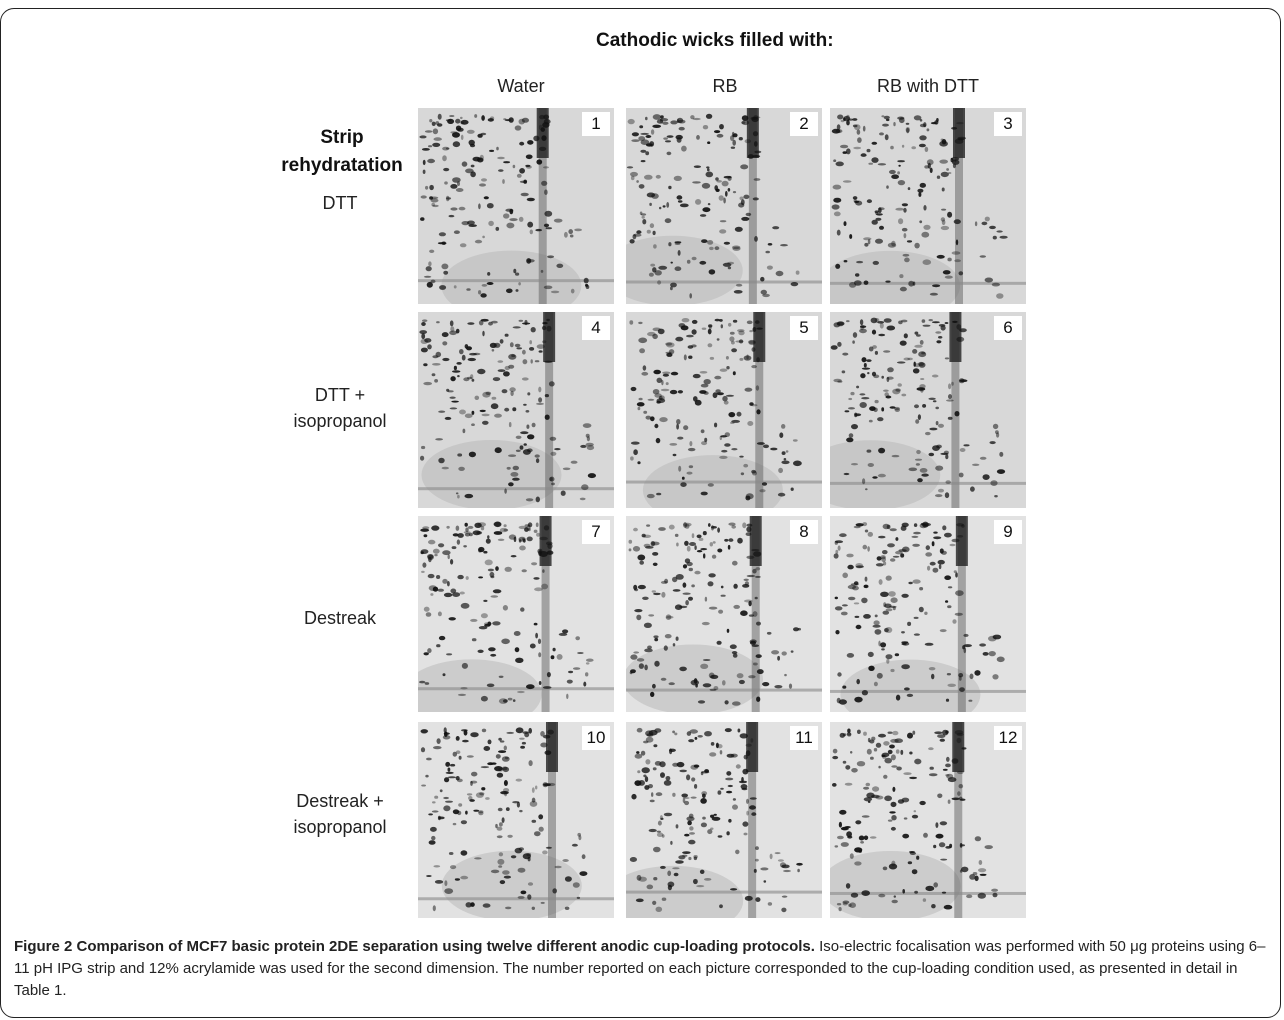 The width and height of the screenshot is (1284, 1020). I want to click on row-label-line: DTT, so click(340, 203).